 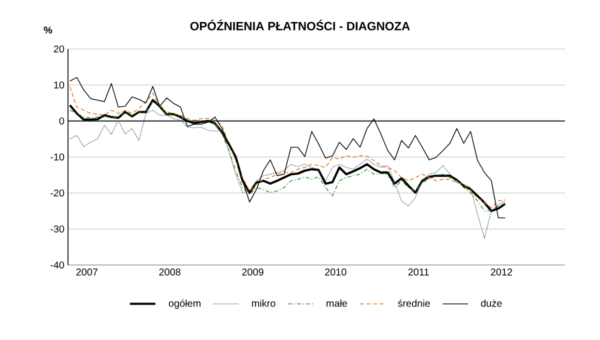 I want to click on y-tick-label: 0, so click(x=61, y=121).